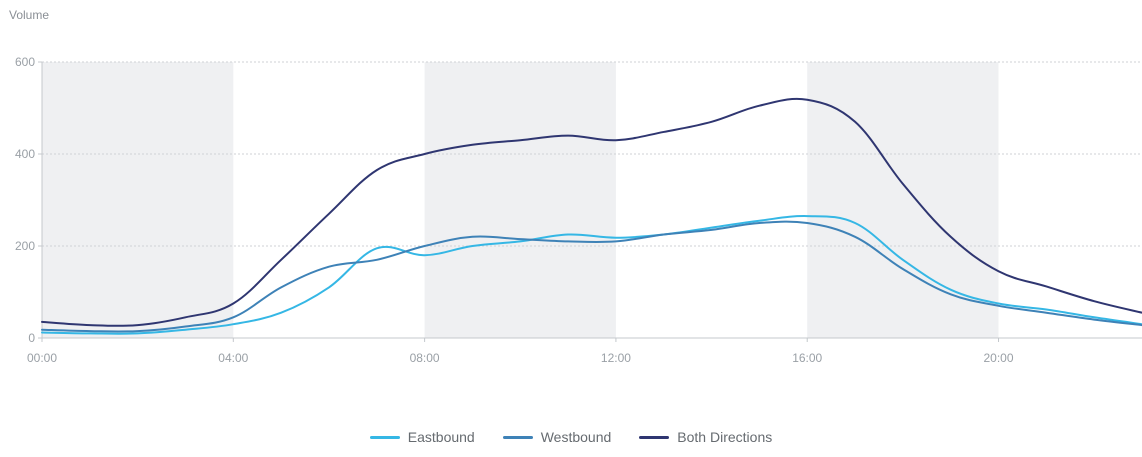 The width and height of the screenshot is (1142, 457). What do you see at coordinates (999, 358) in the screenshot?
I see `x-tick-label-5: 20:00` at bounding box center [999, 358].